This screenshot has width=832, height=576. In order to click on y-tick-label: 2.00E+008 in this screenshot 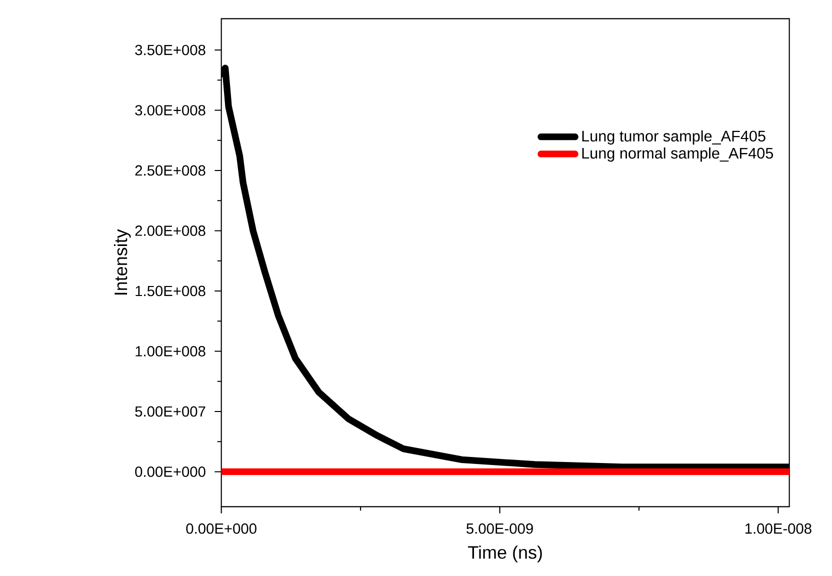, I will do `click(170, 231)`.